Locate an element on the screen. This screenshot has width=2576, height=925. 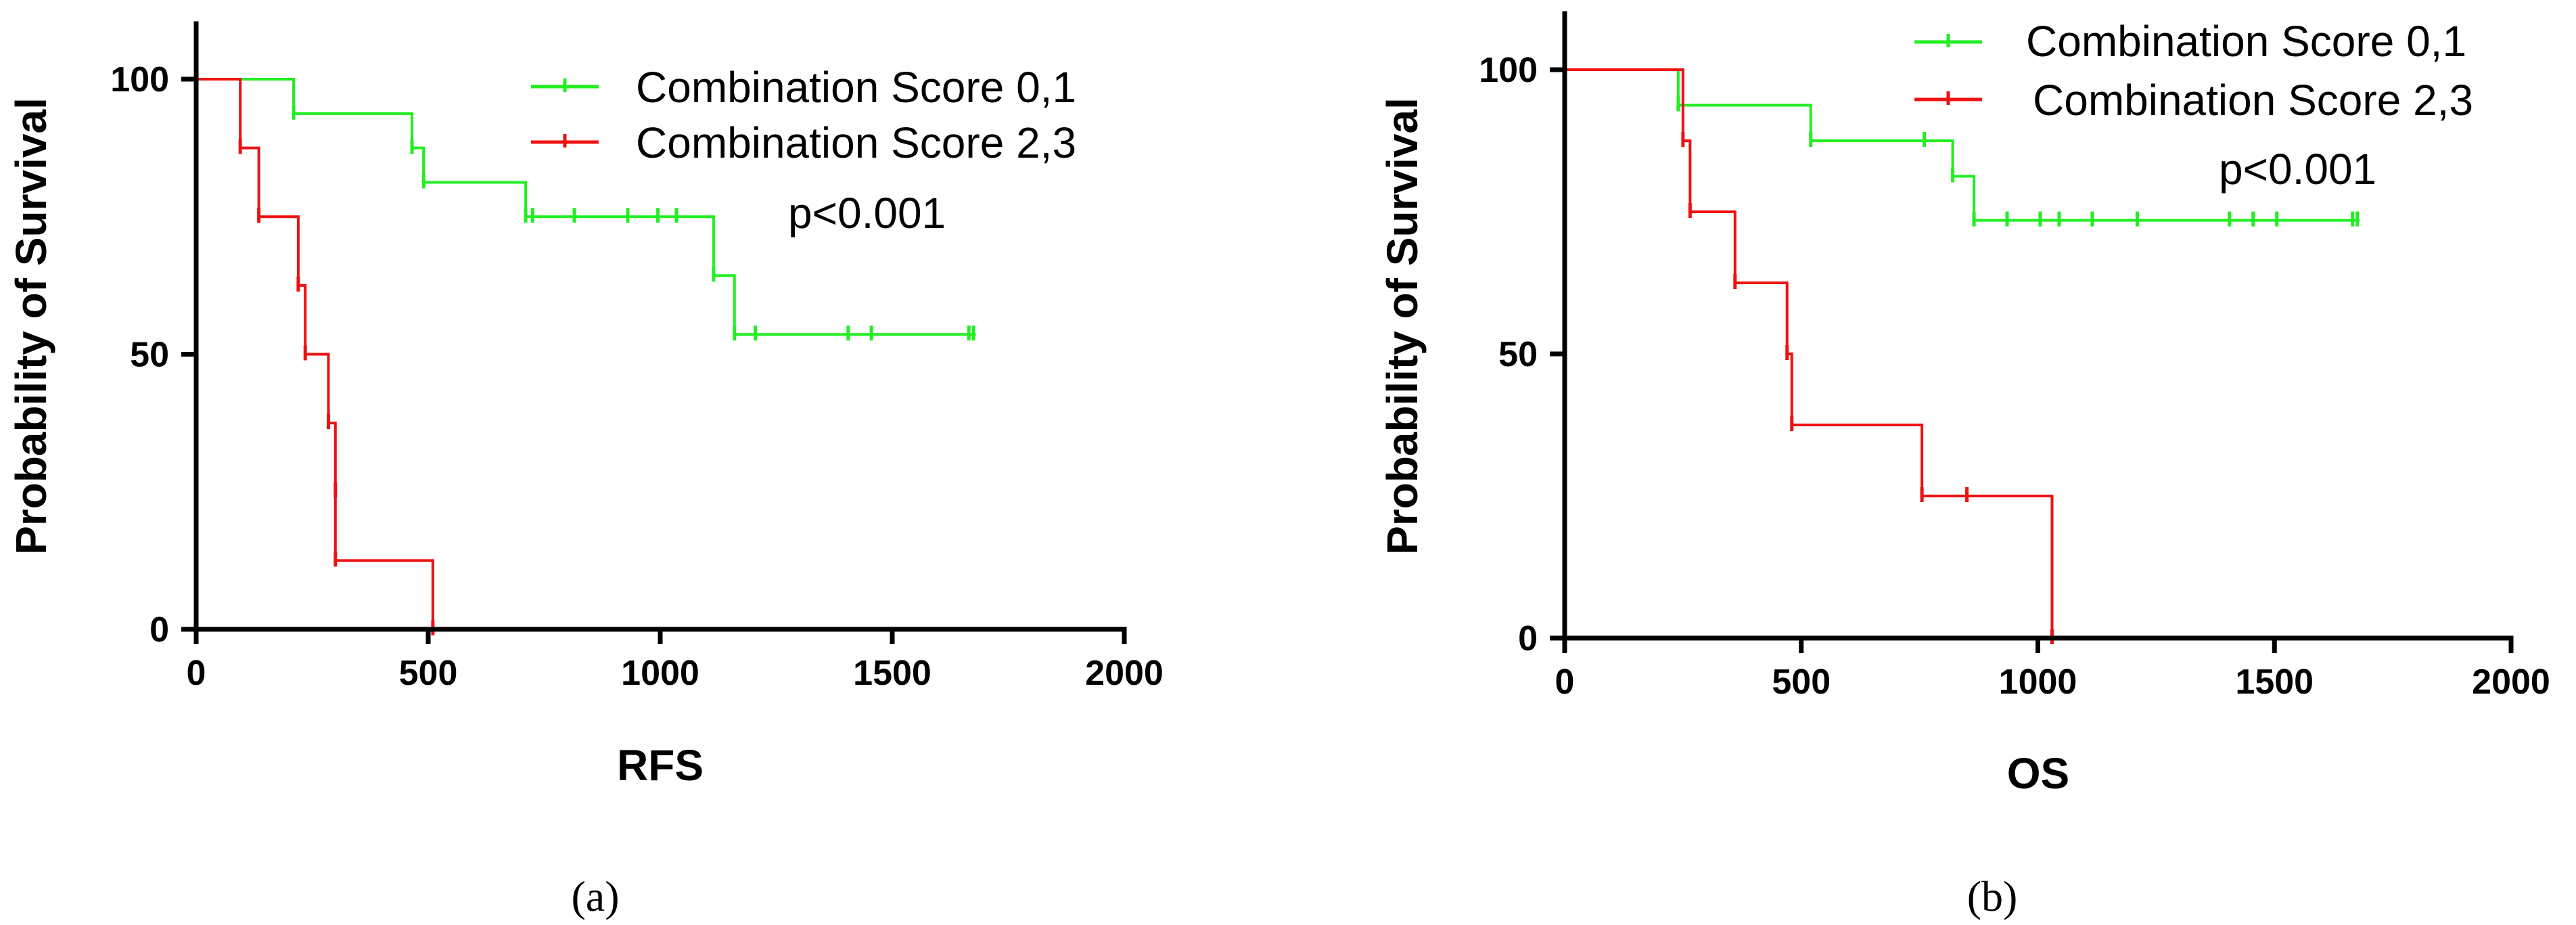
x-axis-title: RFS is located at coordinates (660, 765).